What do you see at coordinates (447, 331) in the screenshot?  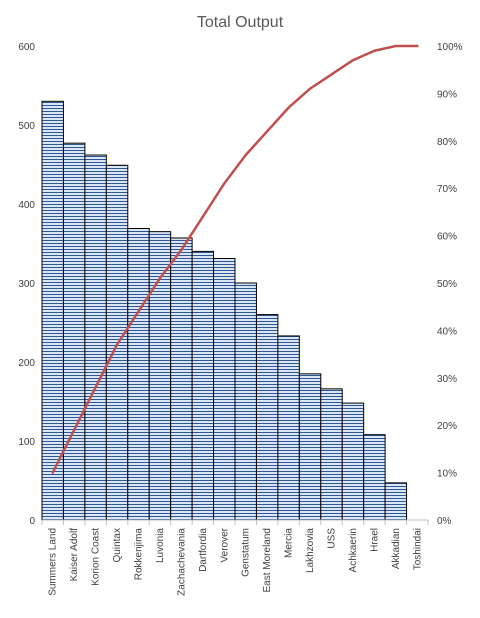 I see `y2-tick-label: 40%` at bounding box center [447, 331].